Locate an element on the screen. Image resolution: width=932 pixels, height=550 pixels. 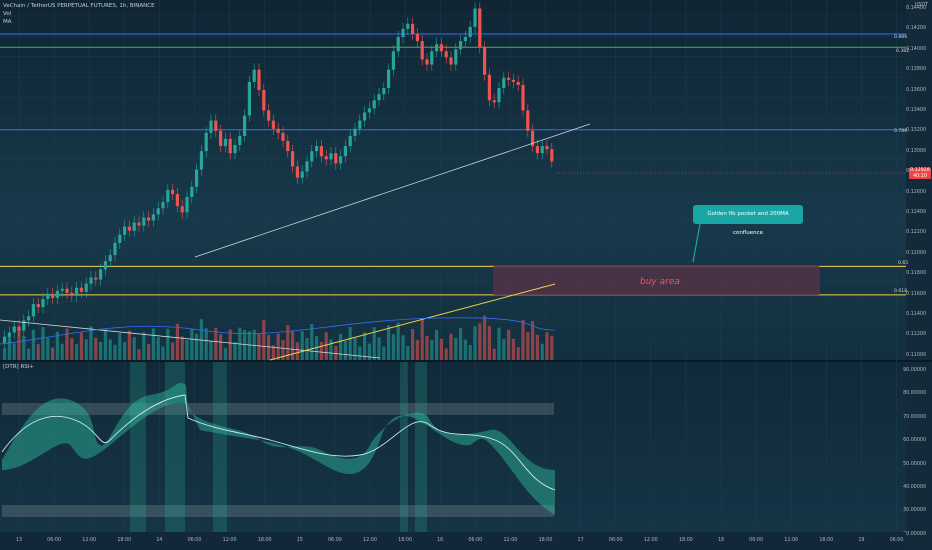
price-tick: 0.12200 is located at coordinates (916, 233).